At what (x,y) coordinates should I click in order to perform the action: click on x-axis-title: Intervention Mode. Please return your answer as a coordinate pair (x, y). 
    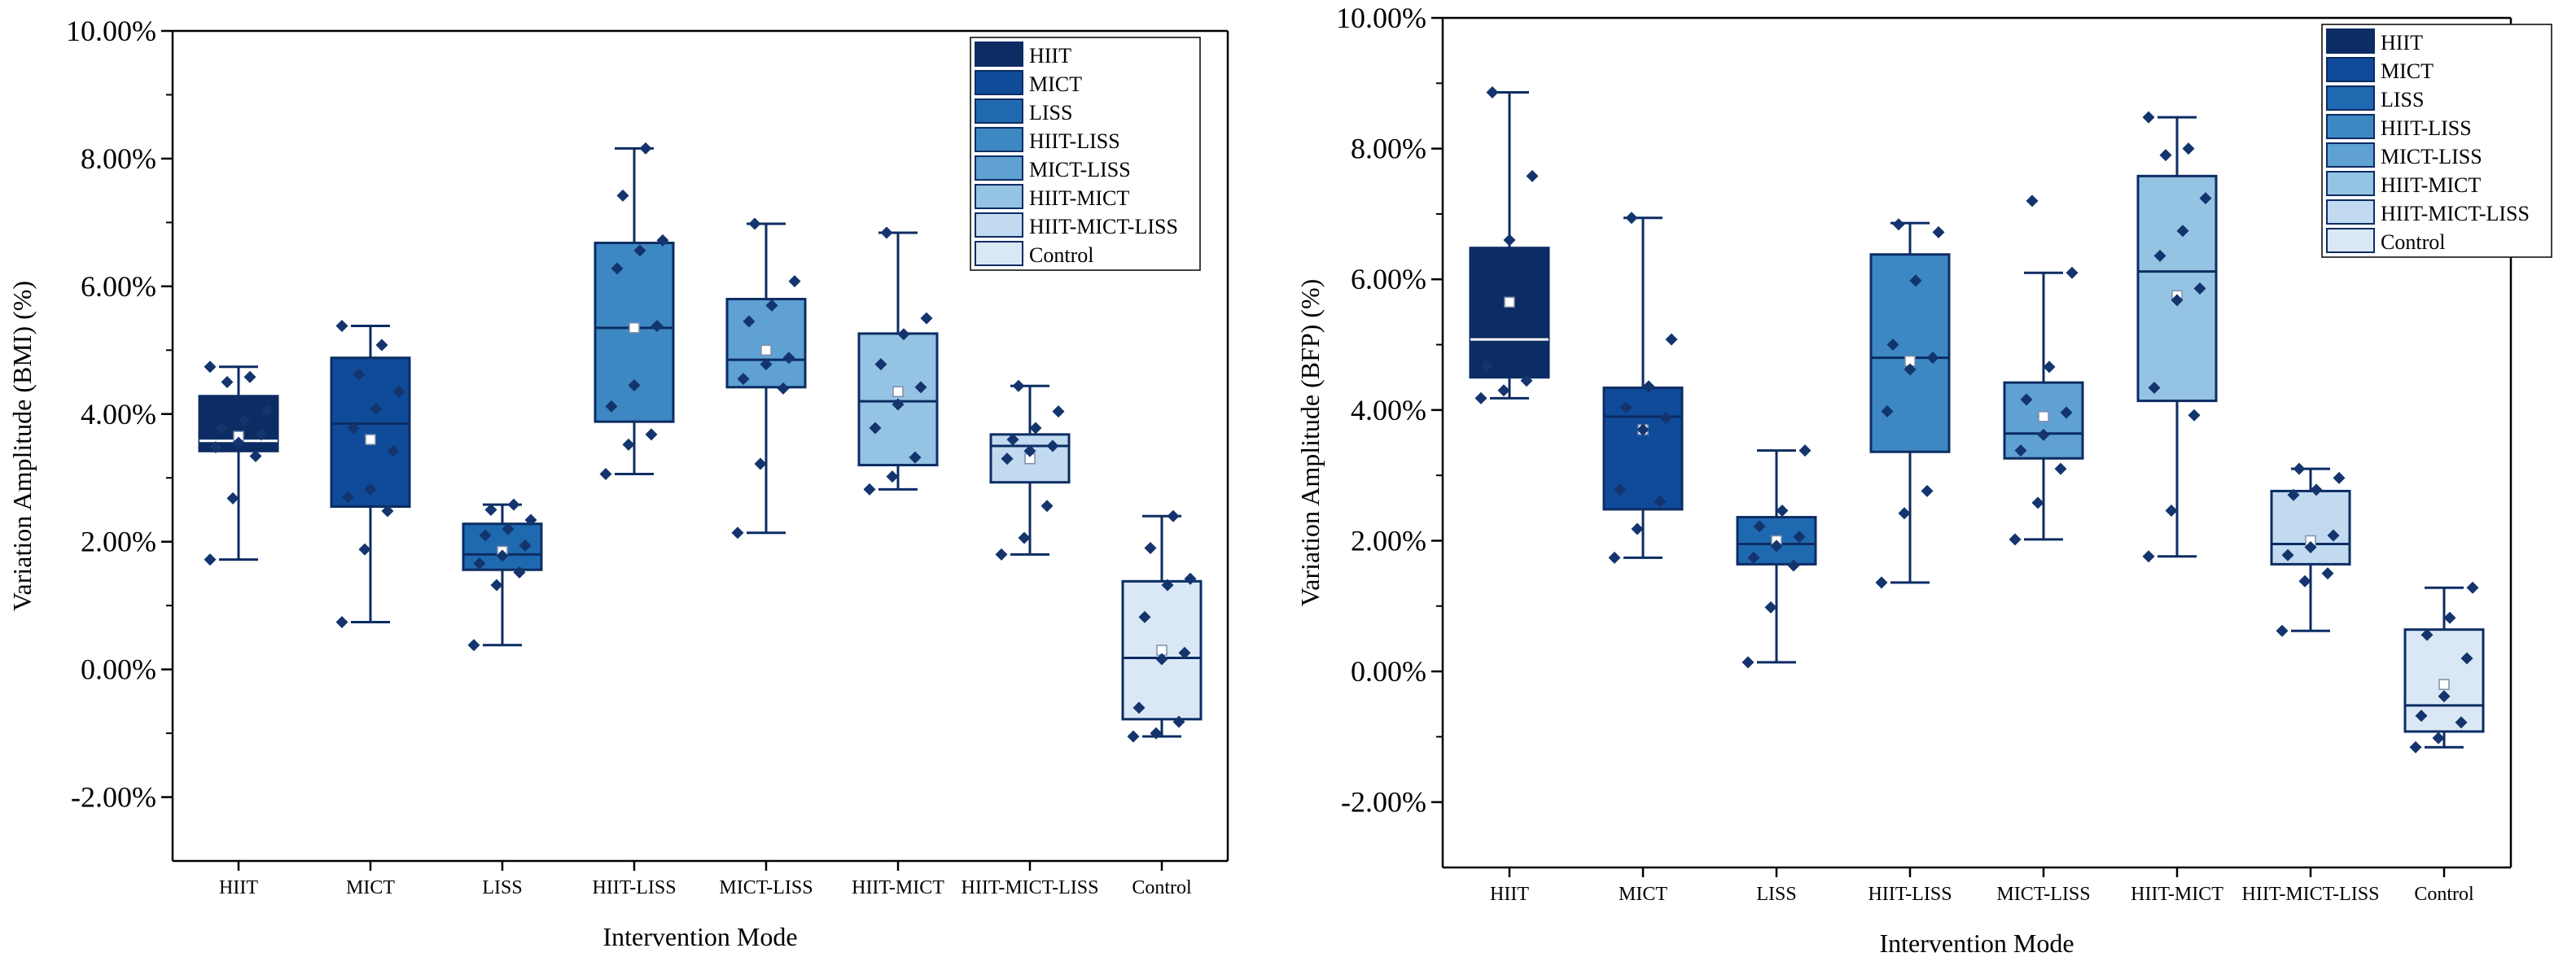
    Looking at the image, I should click on (699, 936).